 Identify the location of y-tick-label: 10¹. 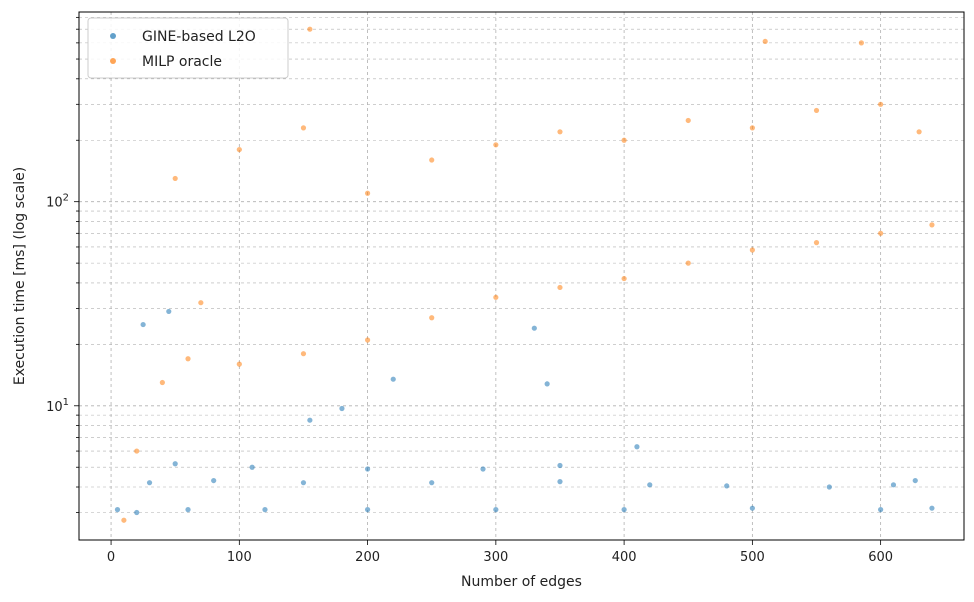
(57, 406).